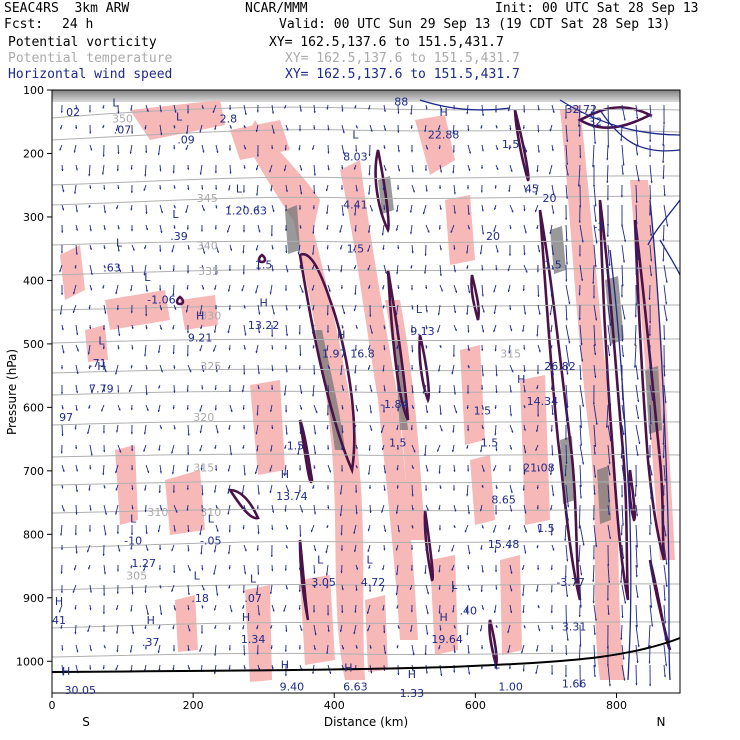 This screenshot has height=740, width=740. I want to click on extremum-label: H, so click(521, 379).